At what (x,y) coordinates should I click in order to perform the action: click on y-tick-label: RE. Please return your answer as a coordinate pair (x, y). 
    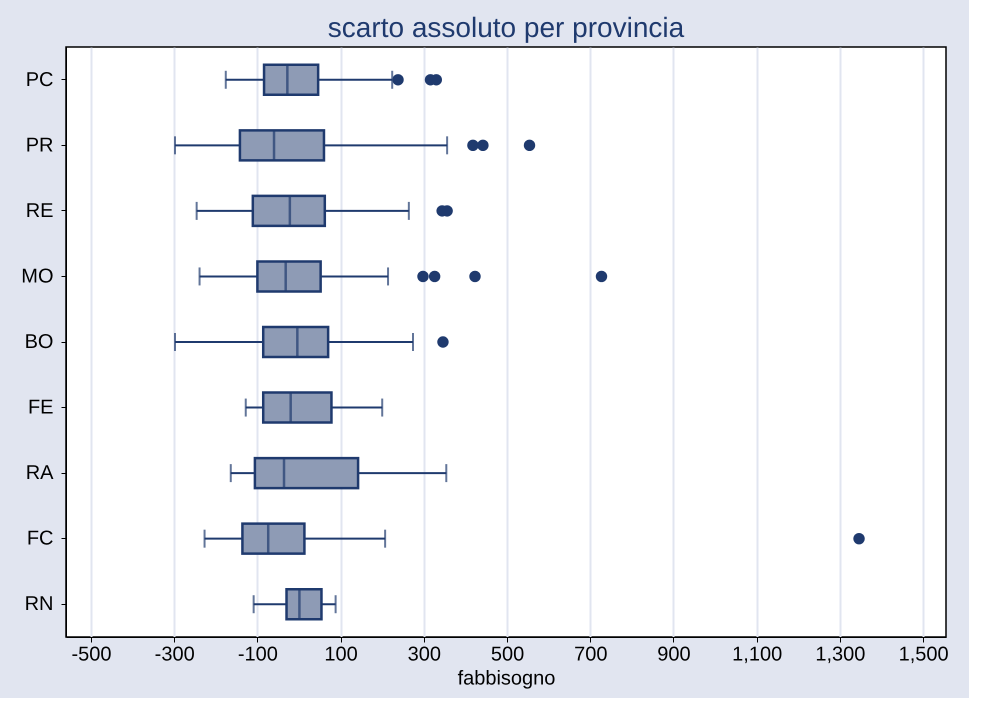
    Looking at the image, I should click on (40, 211).